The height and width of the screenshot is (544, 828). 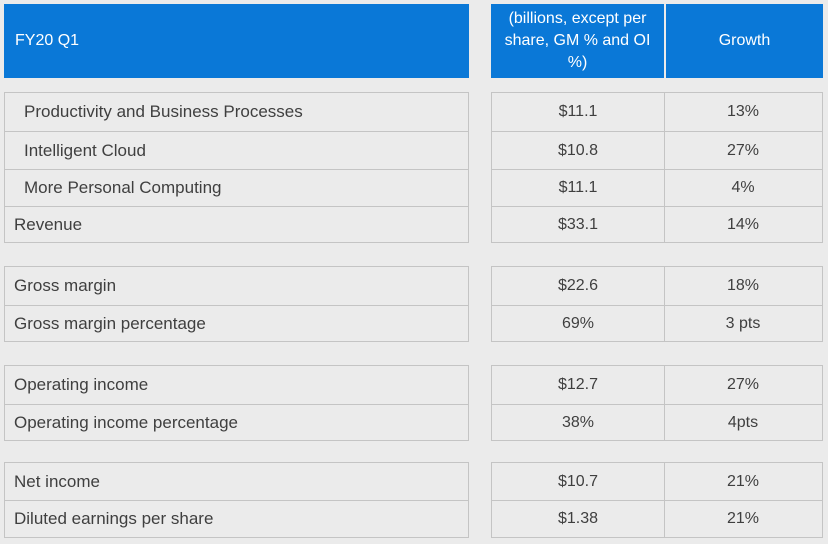 I want to click on value-cell: $22.6, so click(x=578, y=286).